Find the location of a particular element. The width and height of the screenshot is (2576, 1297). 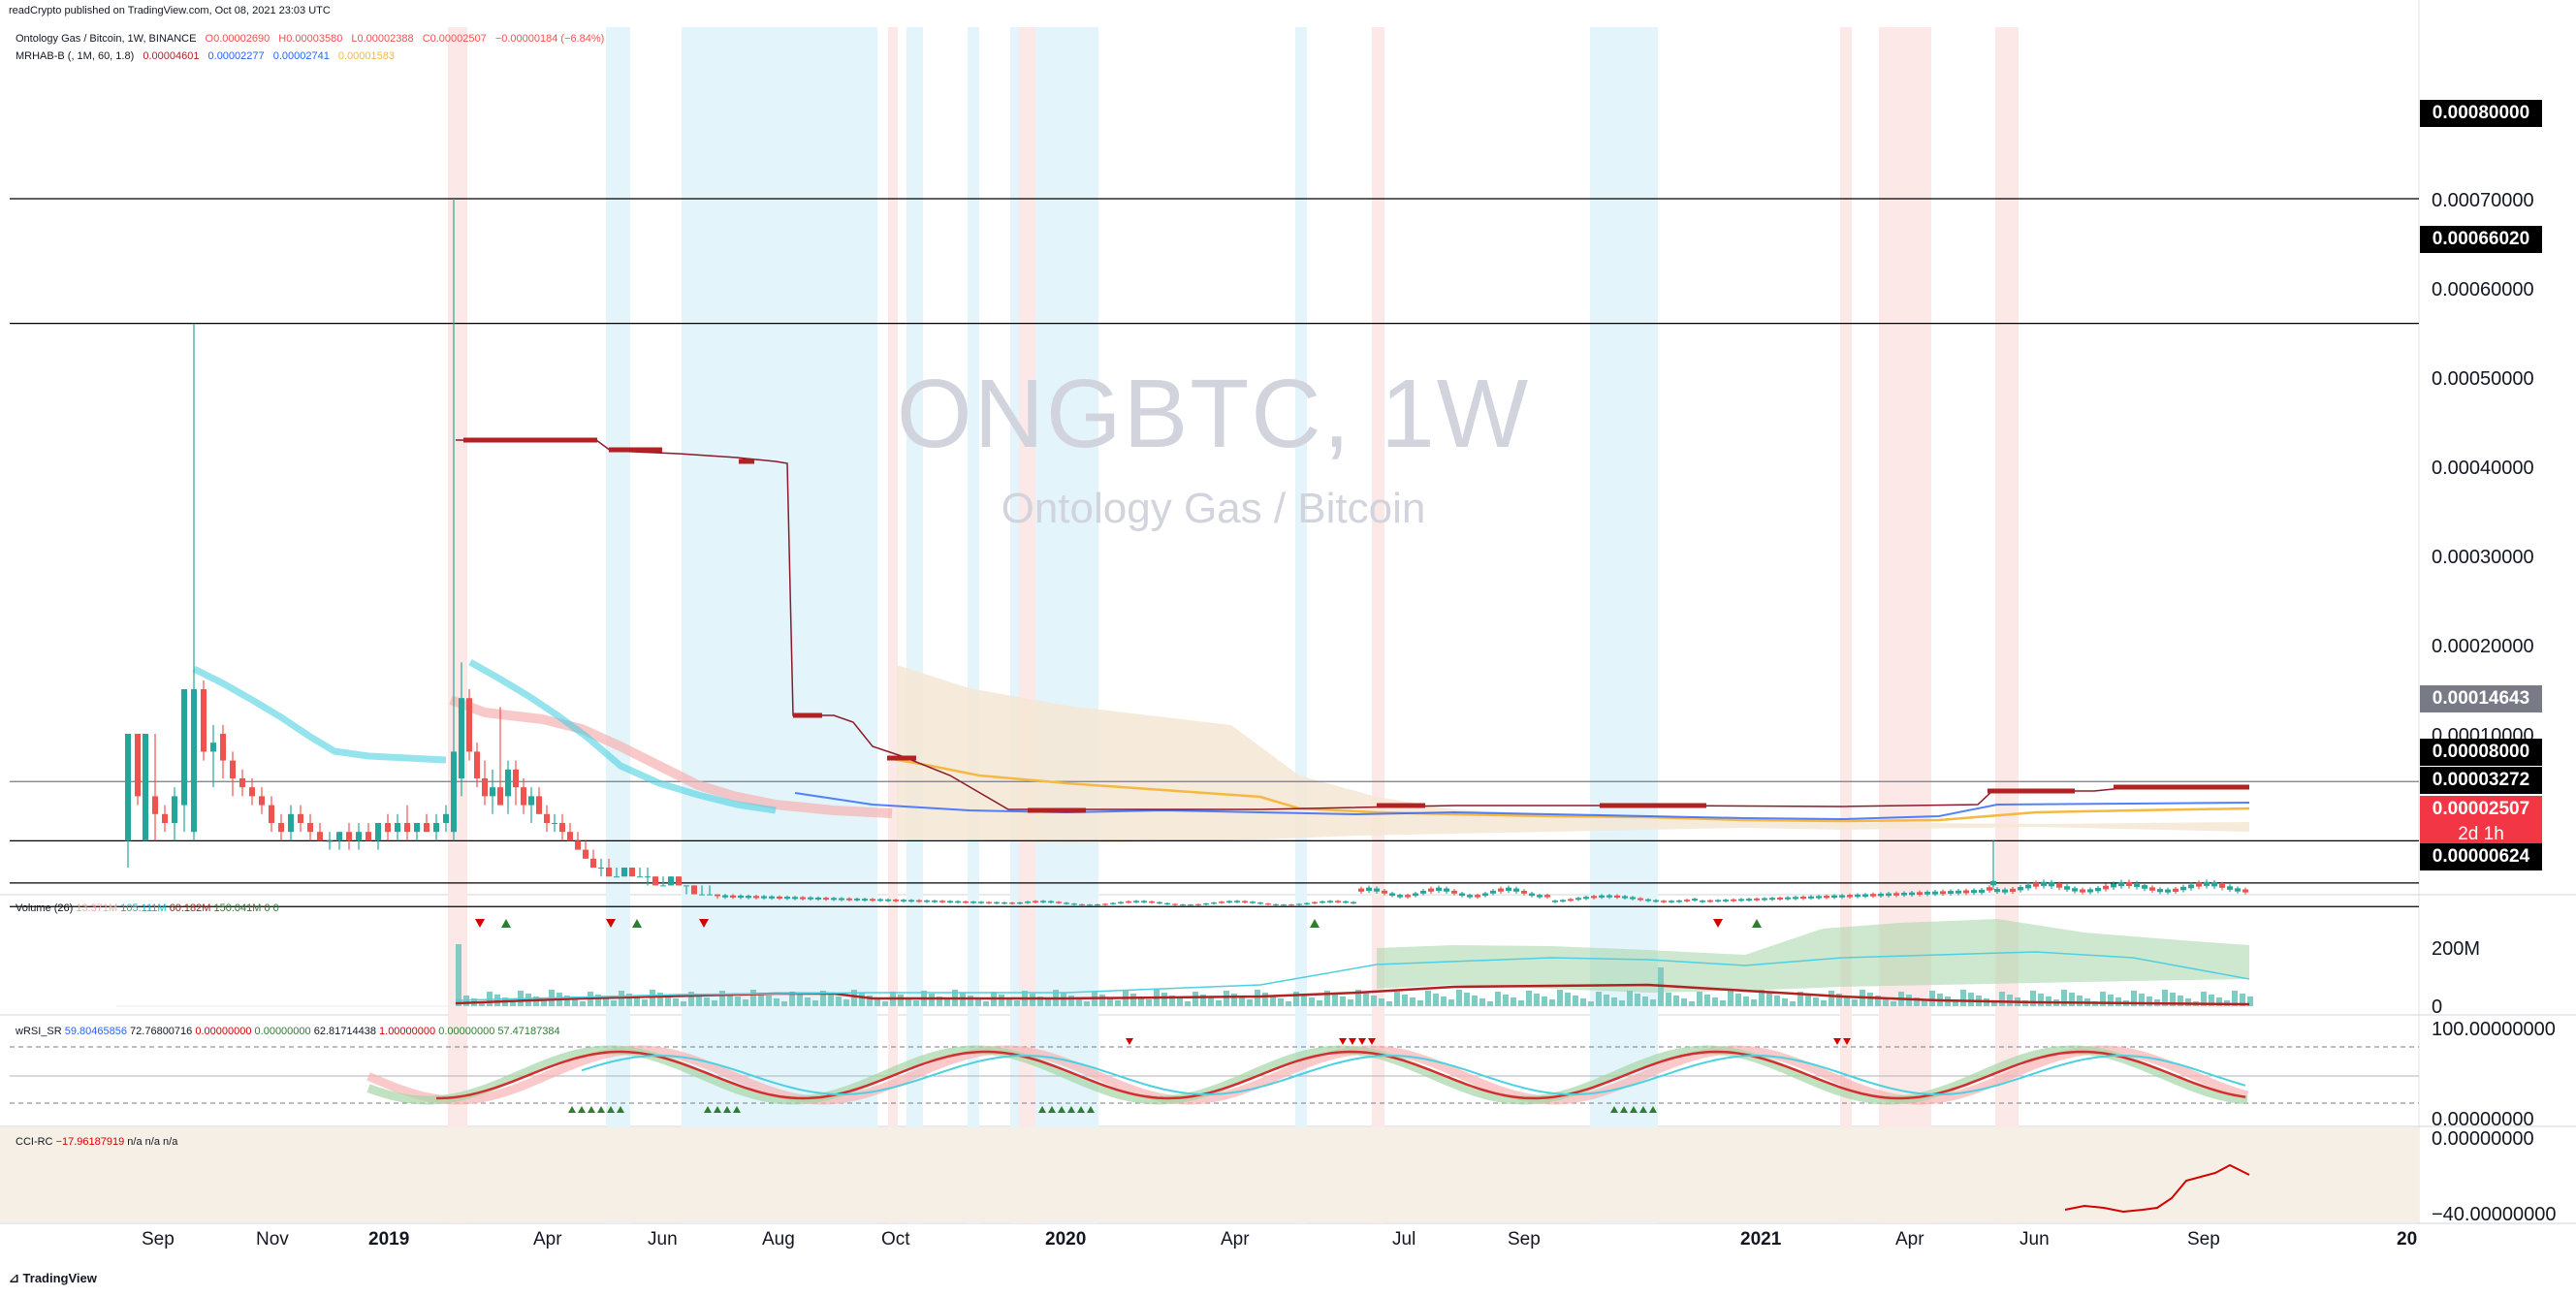

tradingview-logo-icon: ⊿ is located at coordinates (14, 1278).